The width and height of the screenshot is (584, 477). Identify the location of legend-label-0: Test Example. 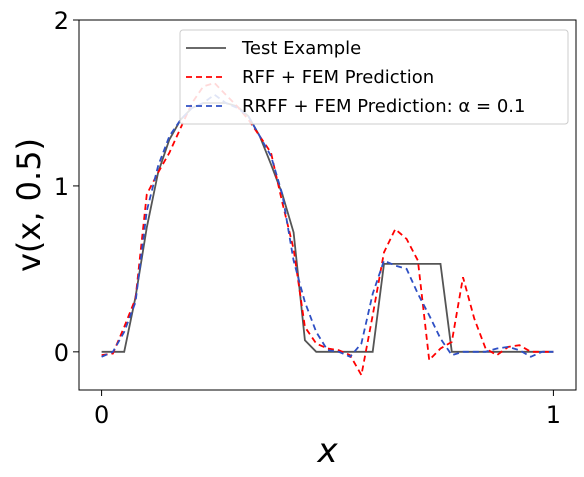
(301, 48).